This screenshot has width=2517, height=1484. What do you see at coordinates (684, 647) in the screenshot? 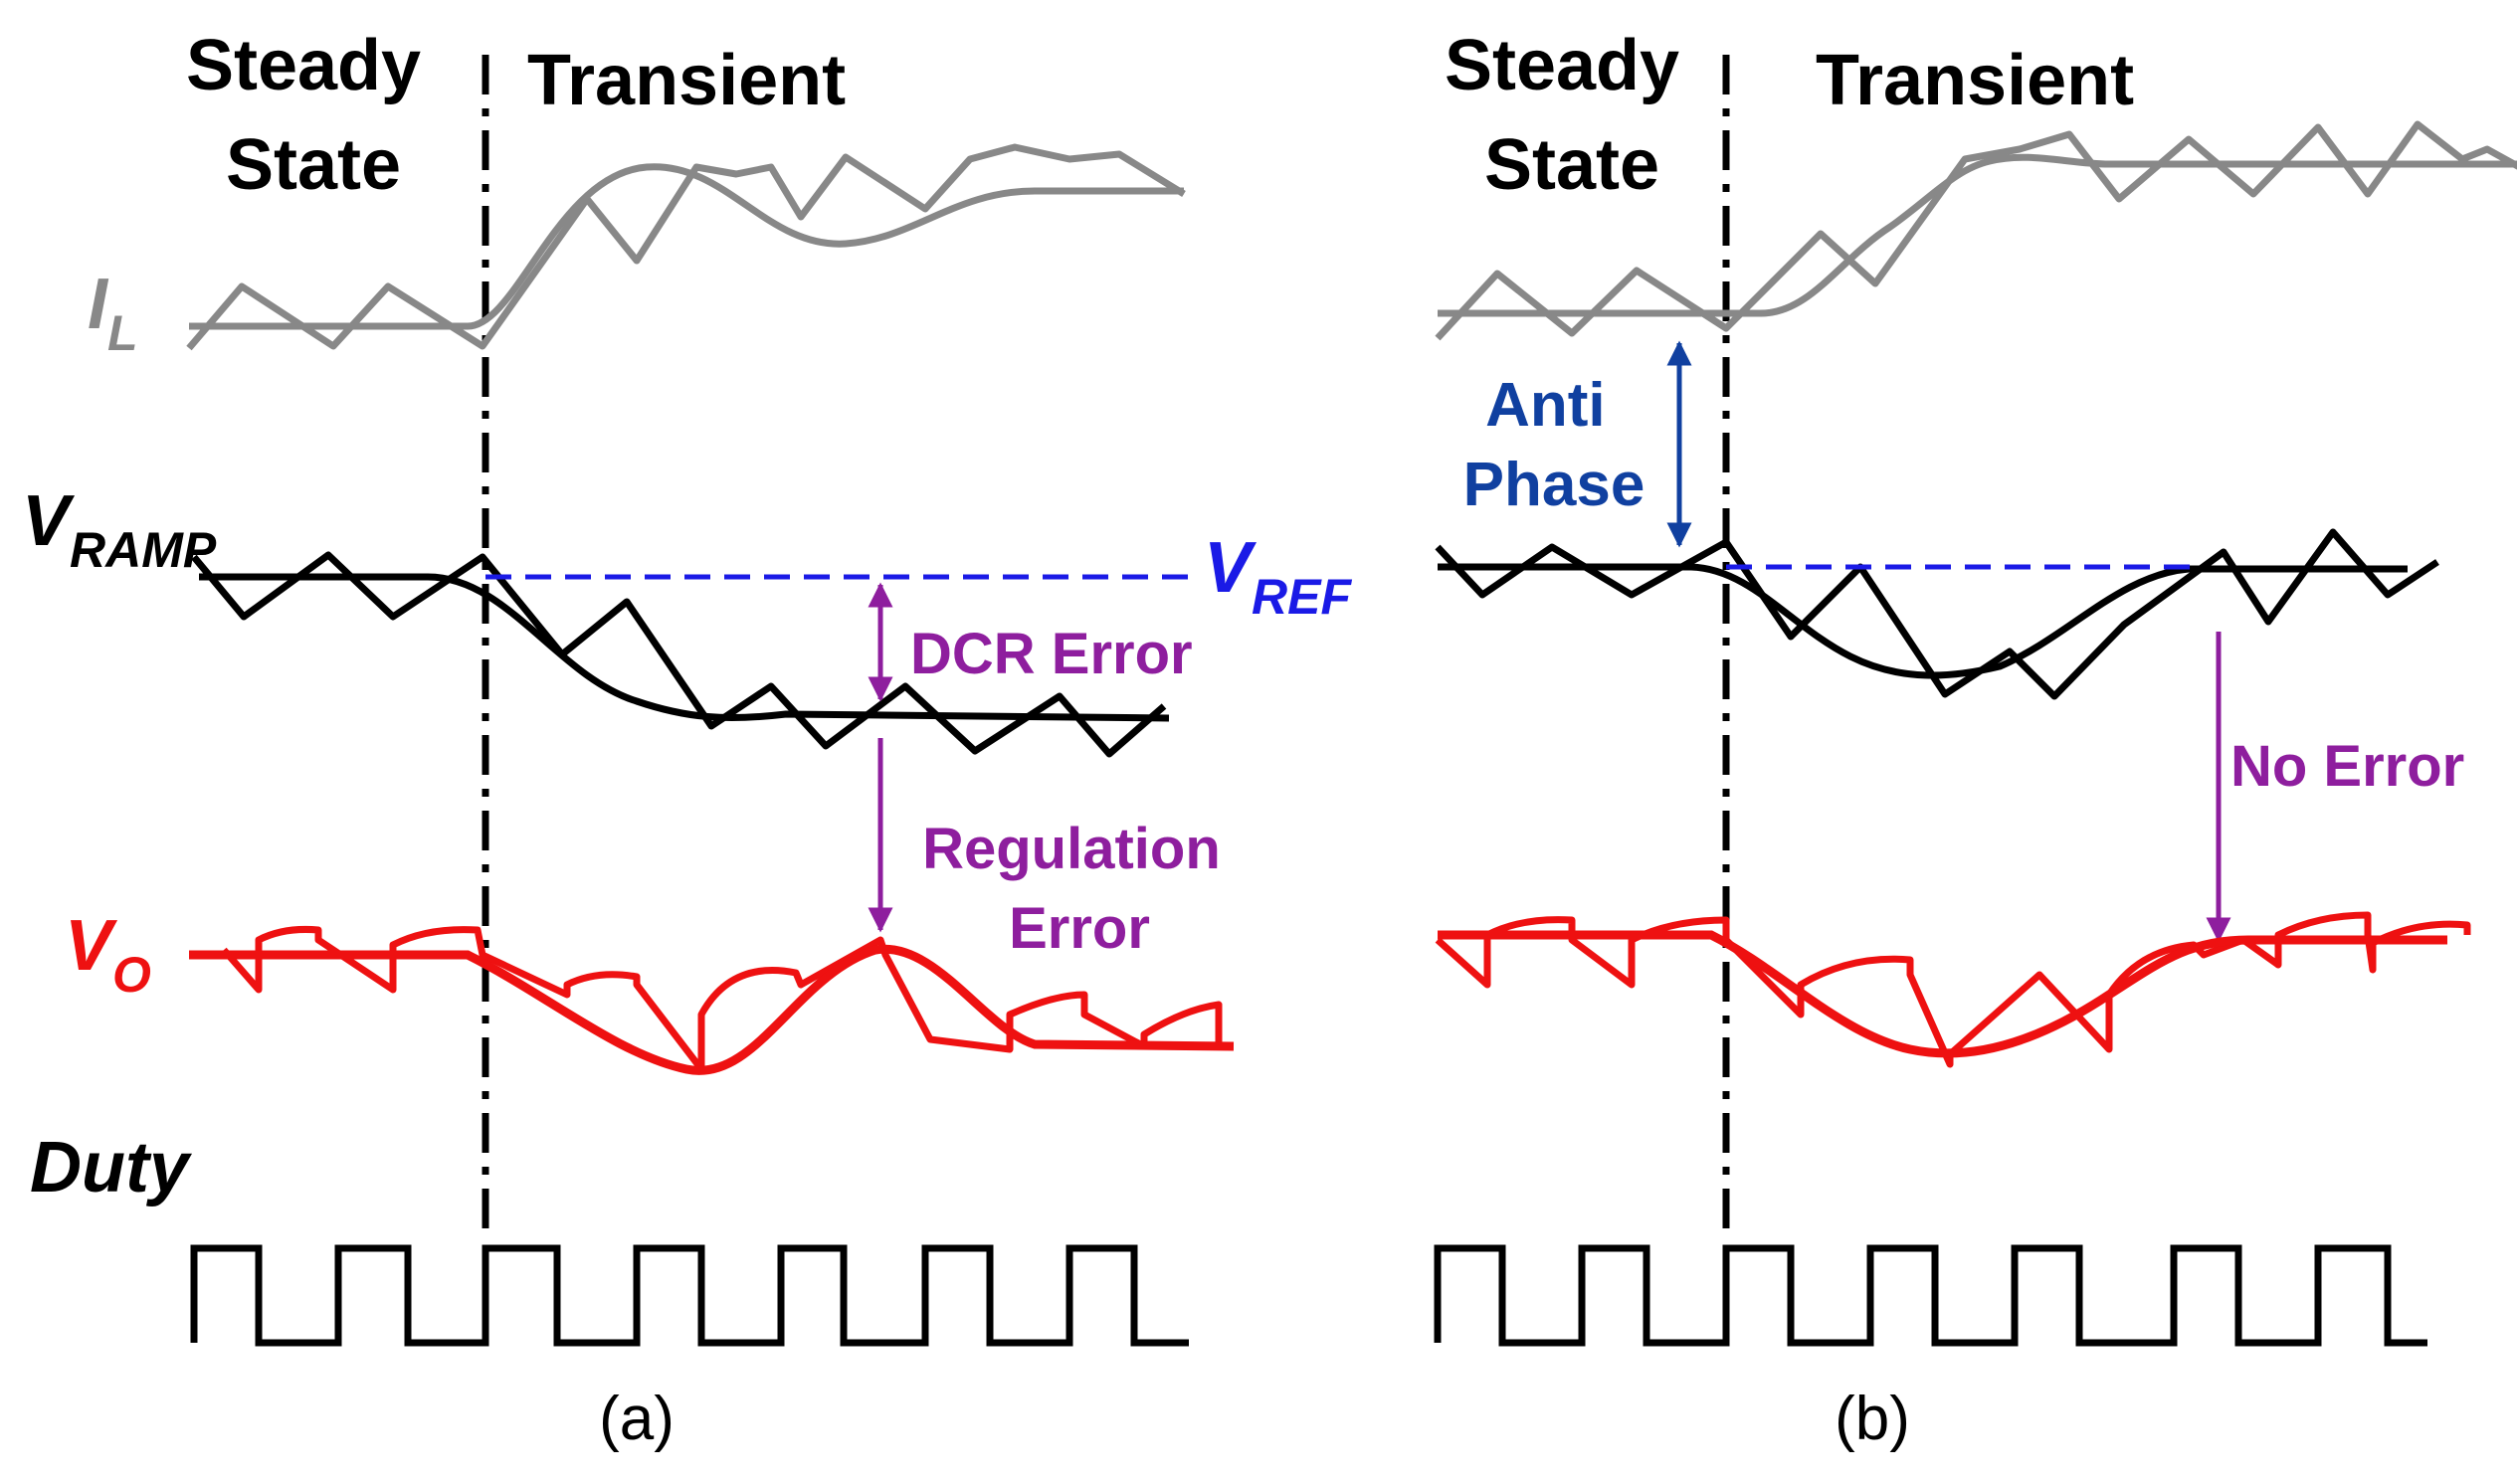
I see `vramp-average-a` at bounding box center [684, 647].